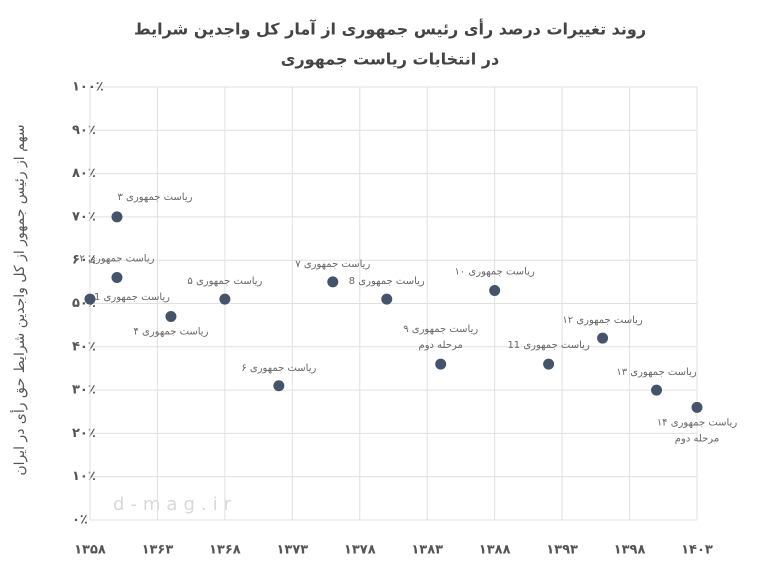  I want to click on x-tick-label: ۱۳۷۳, so click(292, 550).